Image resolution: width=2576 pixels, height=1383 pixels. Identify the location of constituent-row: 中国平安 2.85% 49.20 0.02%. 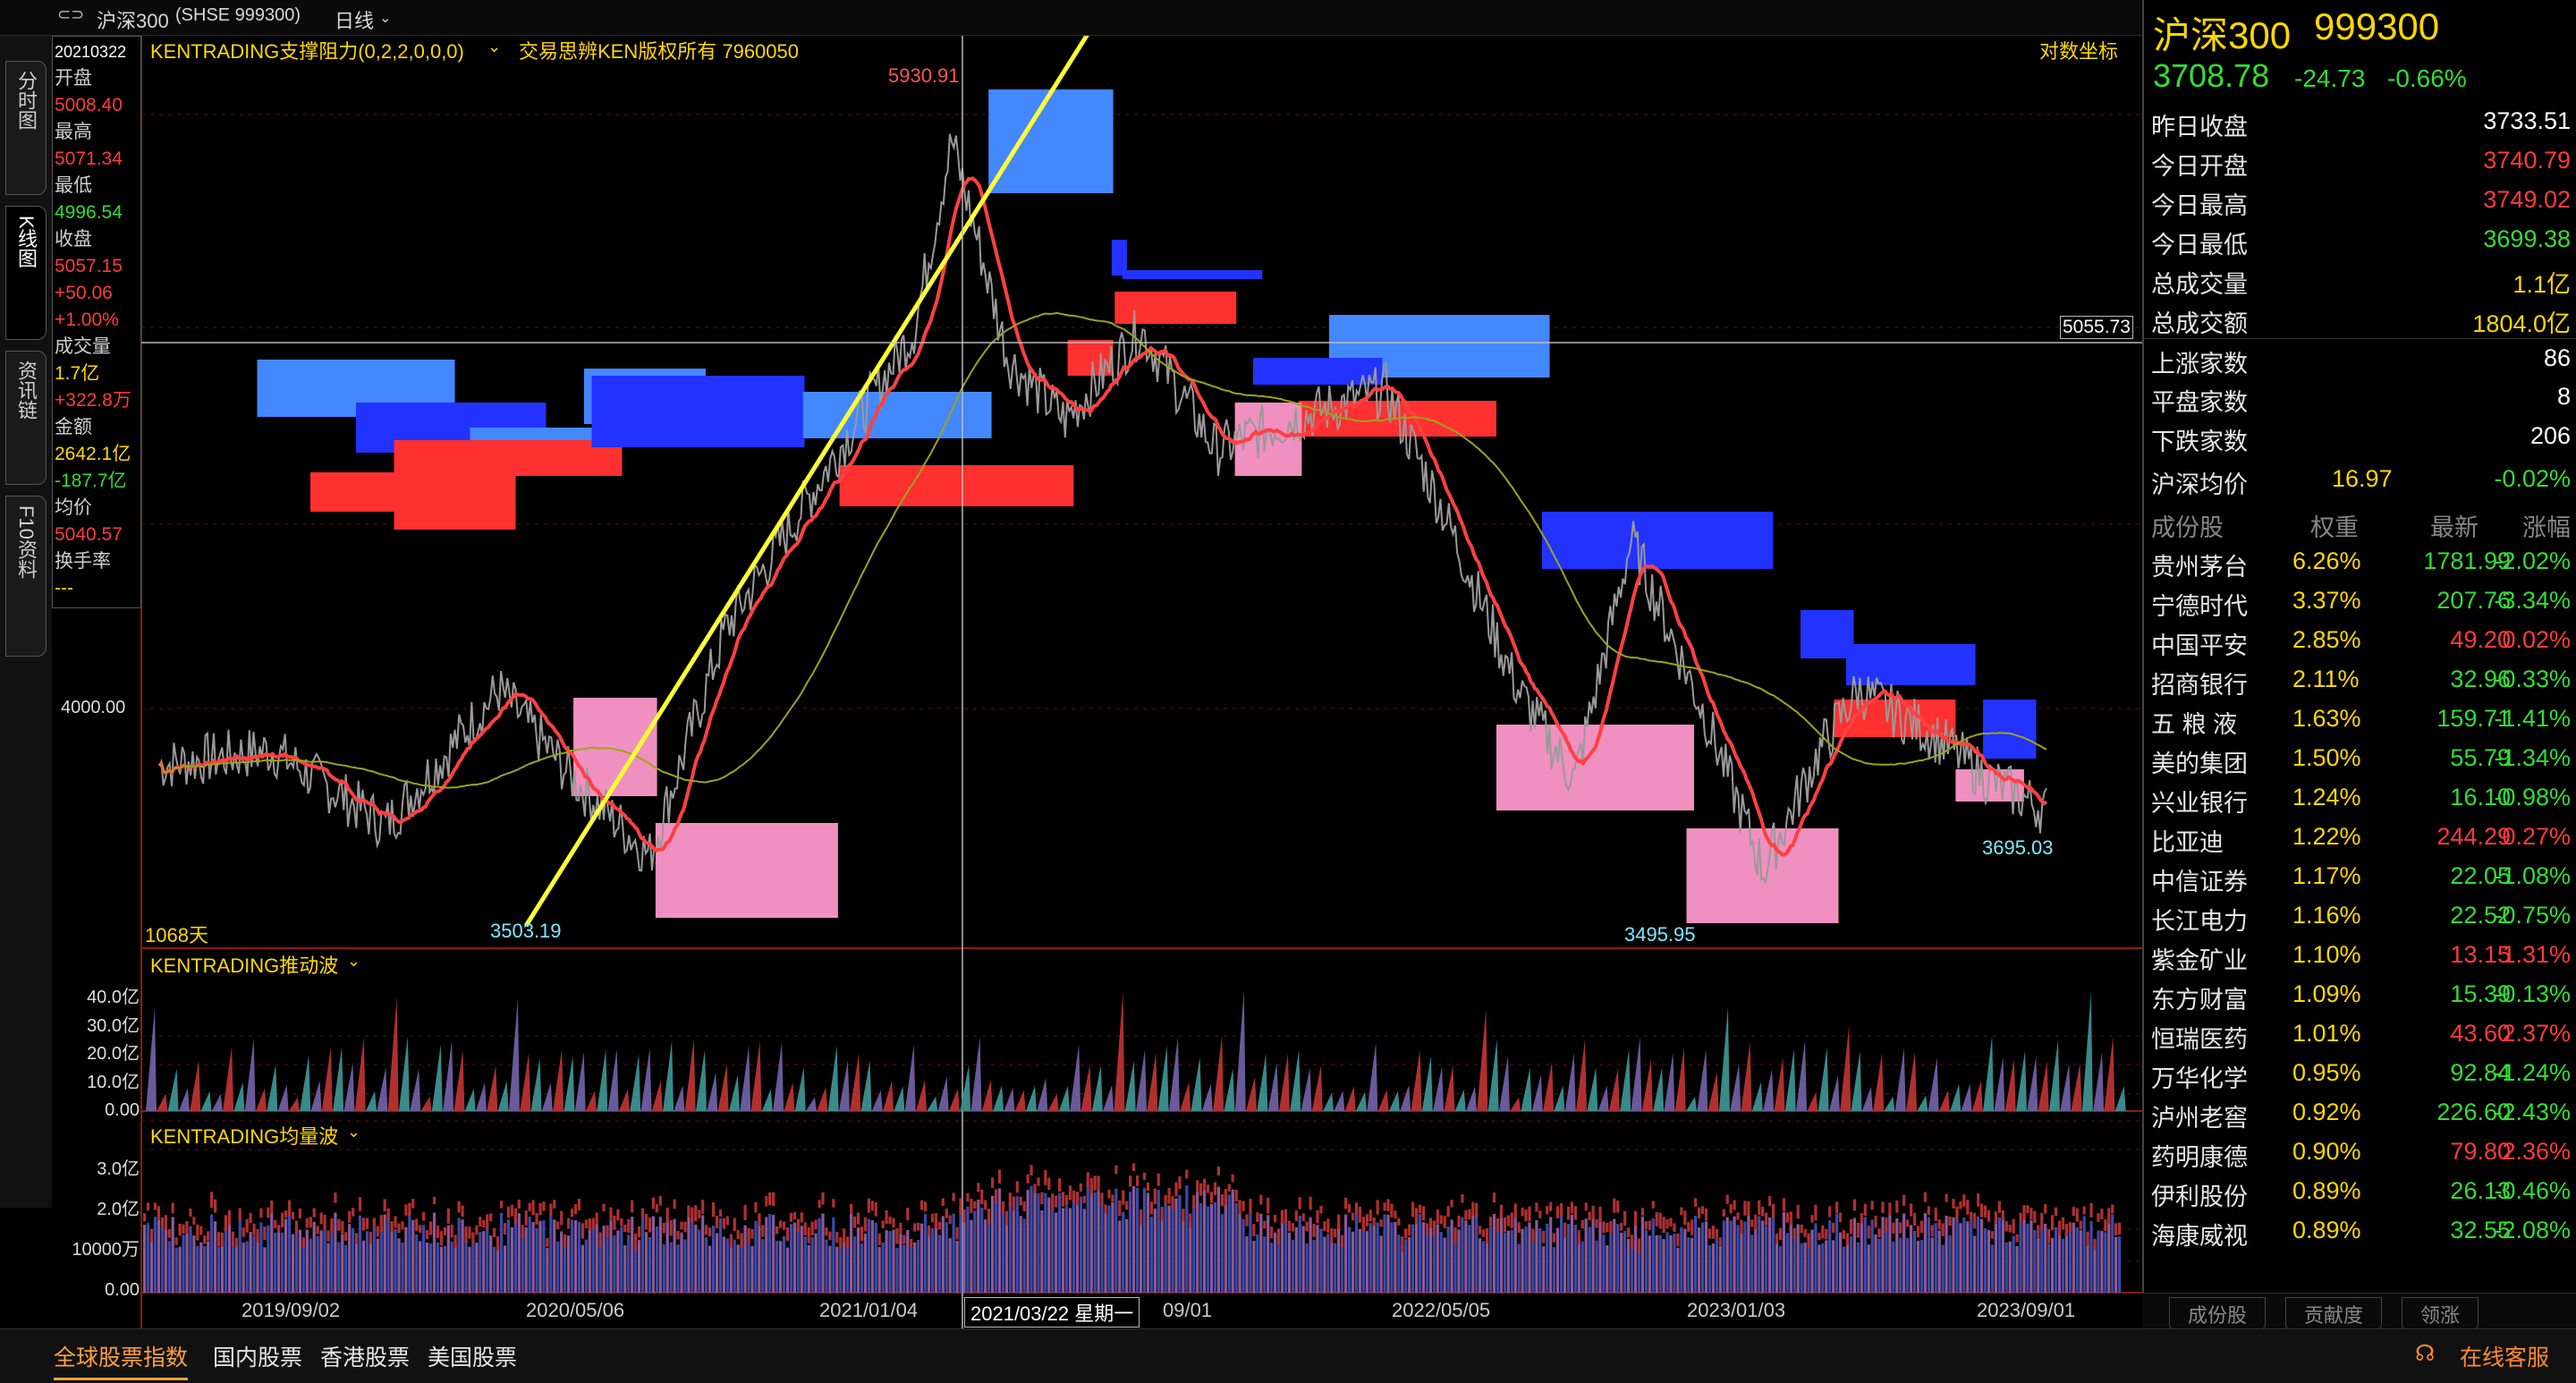
(2360, 640).